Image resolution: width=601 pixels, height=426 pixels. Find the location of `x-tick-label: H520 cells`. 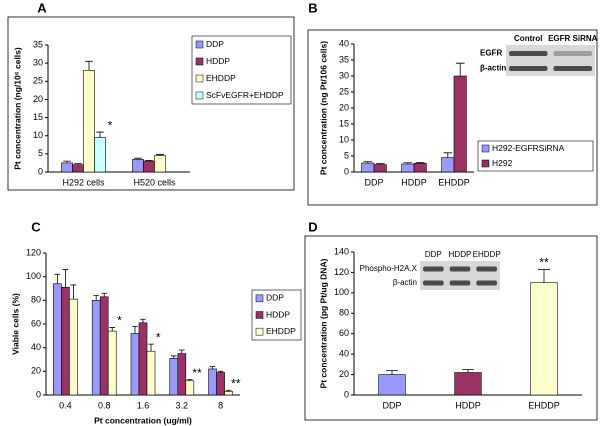

x-tick-label: H520 cells is located at coordinates (154, 182).